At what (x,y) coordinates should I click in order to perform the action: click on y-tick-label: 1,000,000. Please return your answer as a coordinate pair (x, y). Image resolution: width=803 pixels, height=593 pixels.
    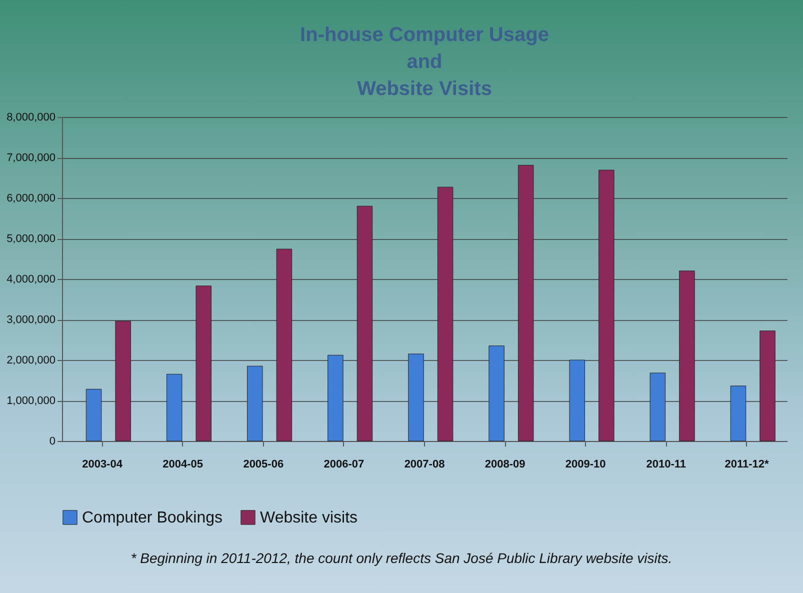
    Looking at the image, I should click on (31, 401).